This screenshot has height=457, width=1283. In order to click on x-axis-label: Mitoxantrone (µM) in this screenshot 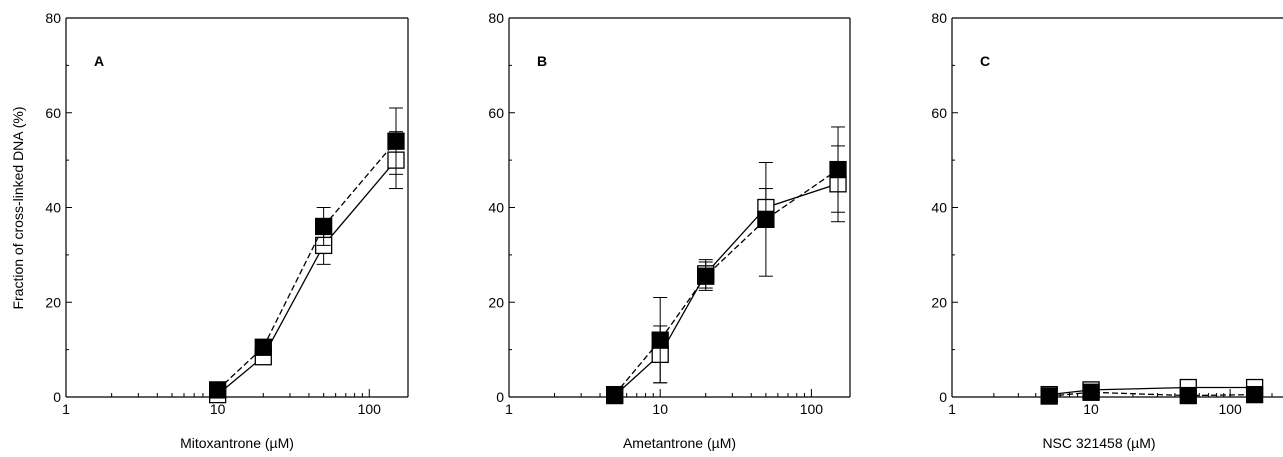, I will do `click(237, 443)`.